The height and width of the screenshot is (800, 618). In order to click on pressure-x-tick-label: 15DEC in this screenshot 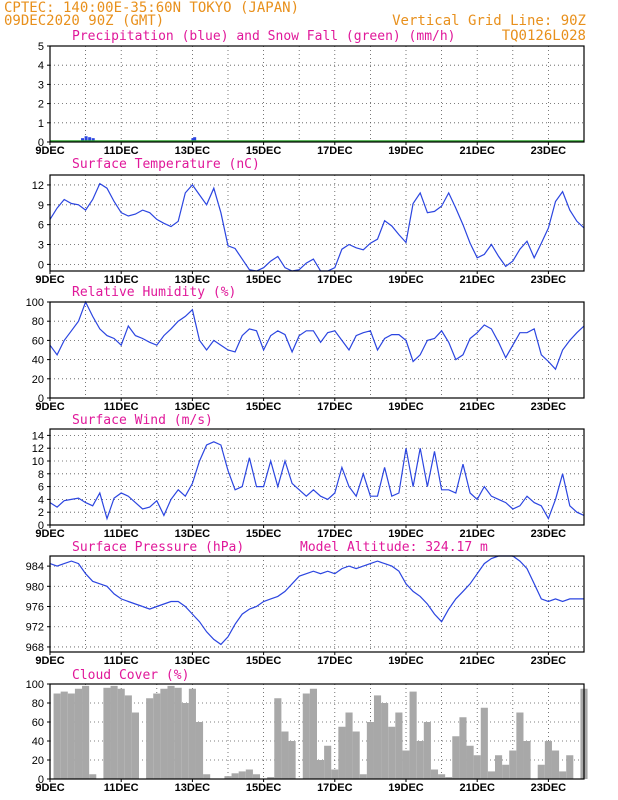, I will do `click(264, 661)`.